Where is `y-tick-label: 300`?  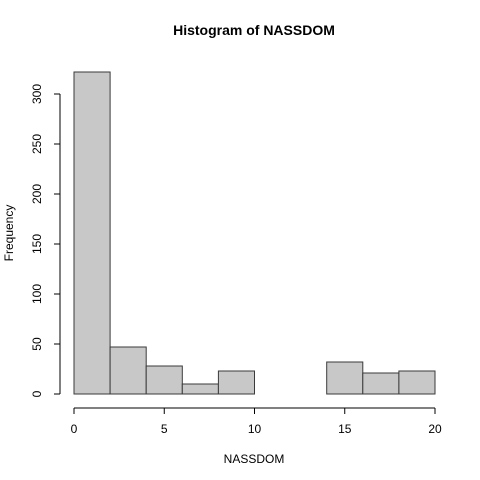 y-tick-label: 300 is located at coordinates (37, 94).